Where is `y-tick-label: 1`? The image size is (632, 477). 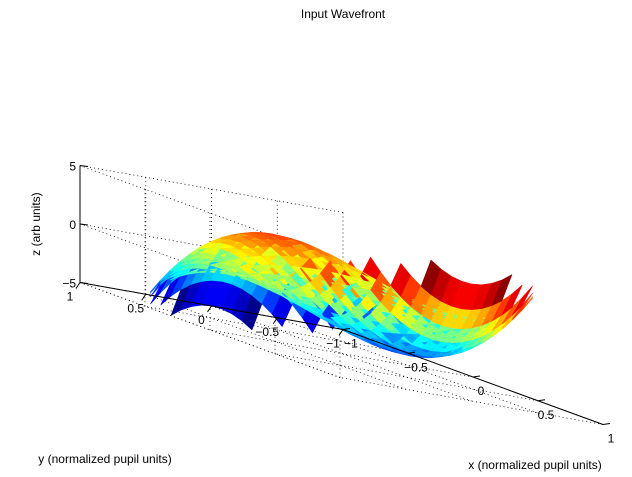
y-tick-label: 1 is located at coordinates (70, 297).